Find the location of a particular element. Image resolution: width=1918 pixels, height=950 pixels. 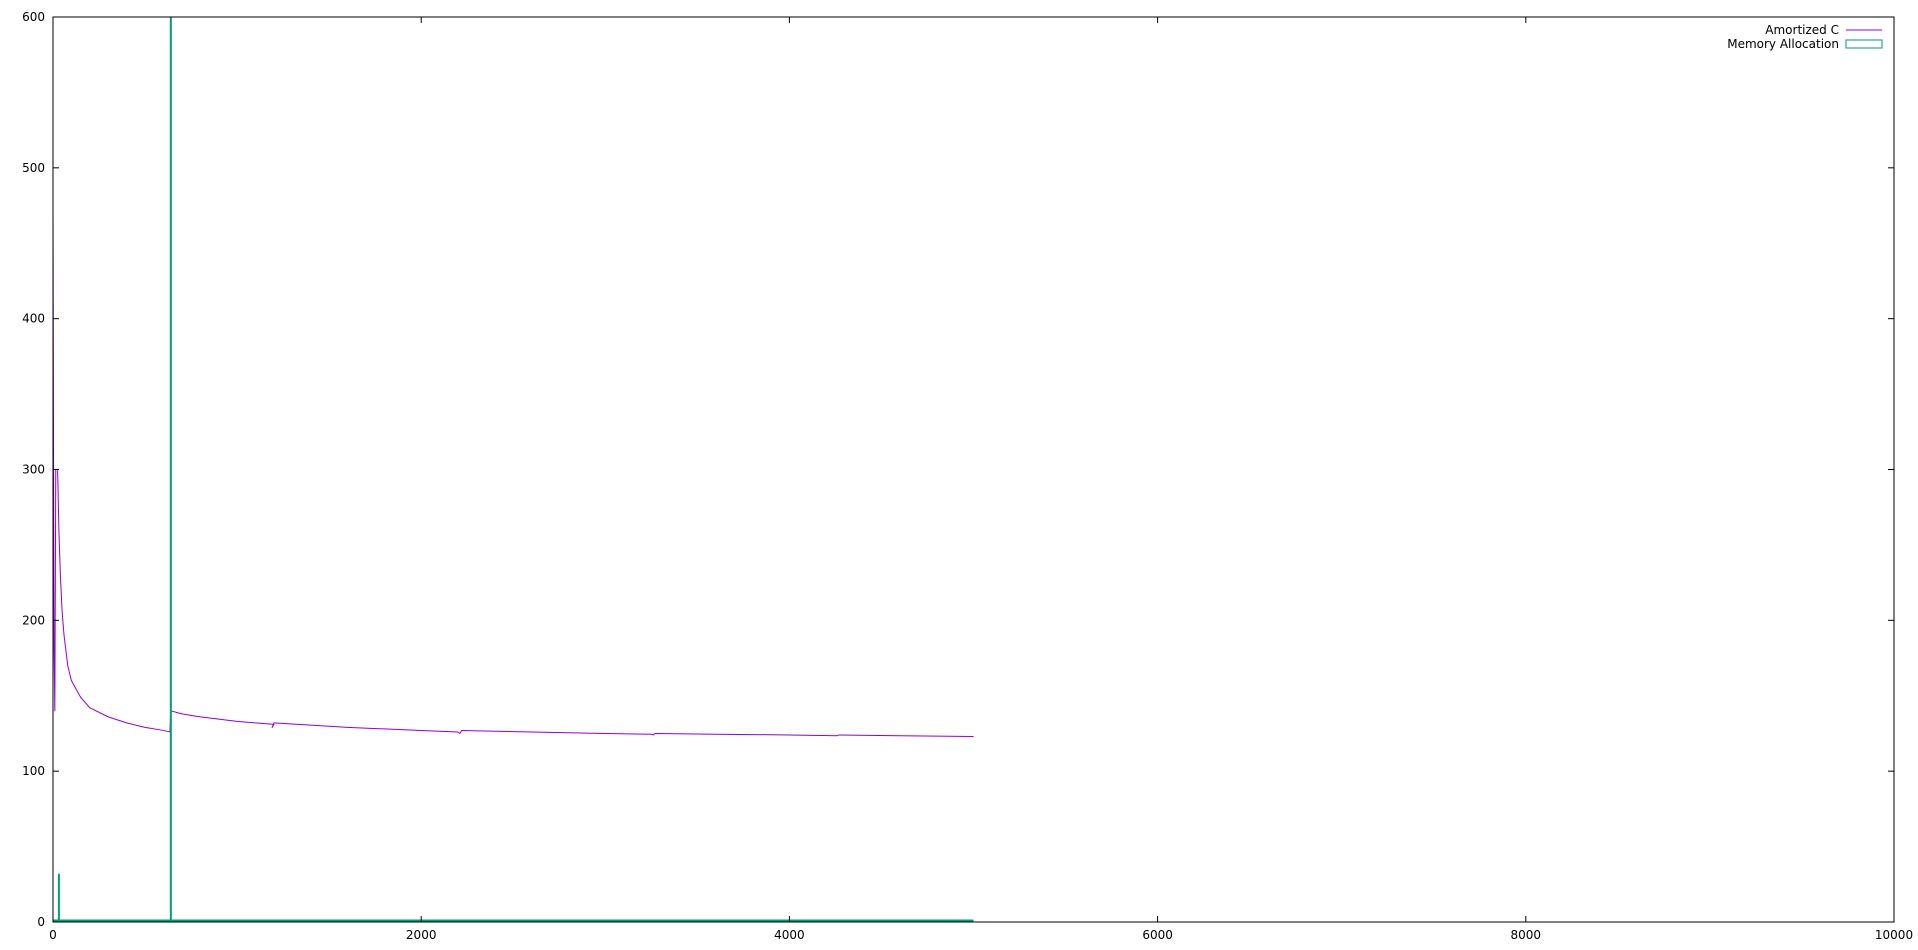

x-tick-label: 2000 is located at coordinates (421, 935).